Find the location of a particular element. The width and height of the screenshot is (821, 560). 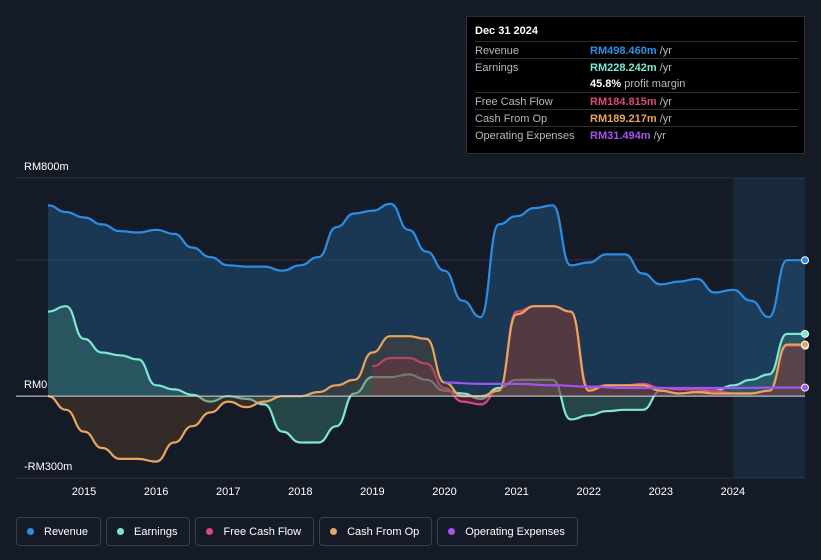

tooltip-row-revenue: Revenue RM498.460m /yr is located at coordinates (636, 50).